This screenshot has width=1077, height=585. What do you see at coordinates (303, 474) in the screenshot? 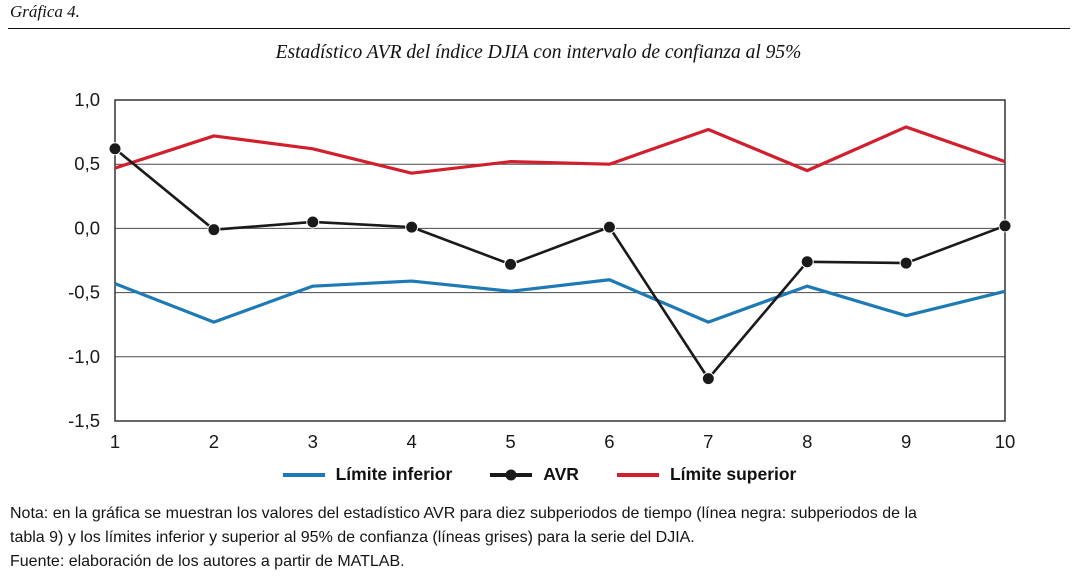
I see `limite-inferior-line-swatch` at bounding box center [303, 474].